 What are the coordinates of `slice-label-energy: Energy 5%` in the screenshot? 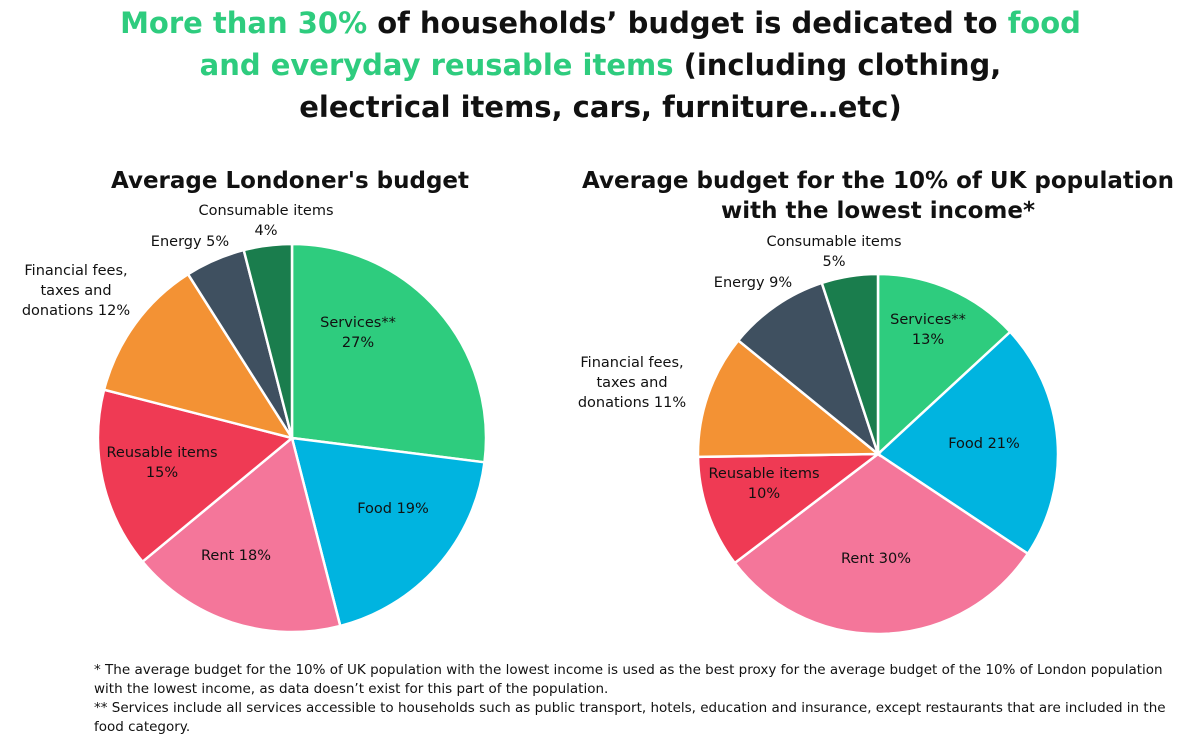 It's located at (190, 242).